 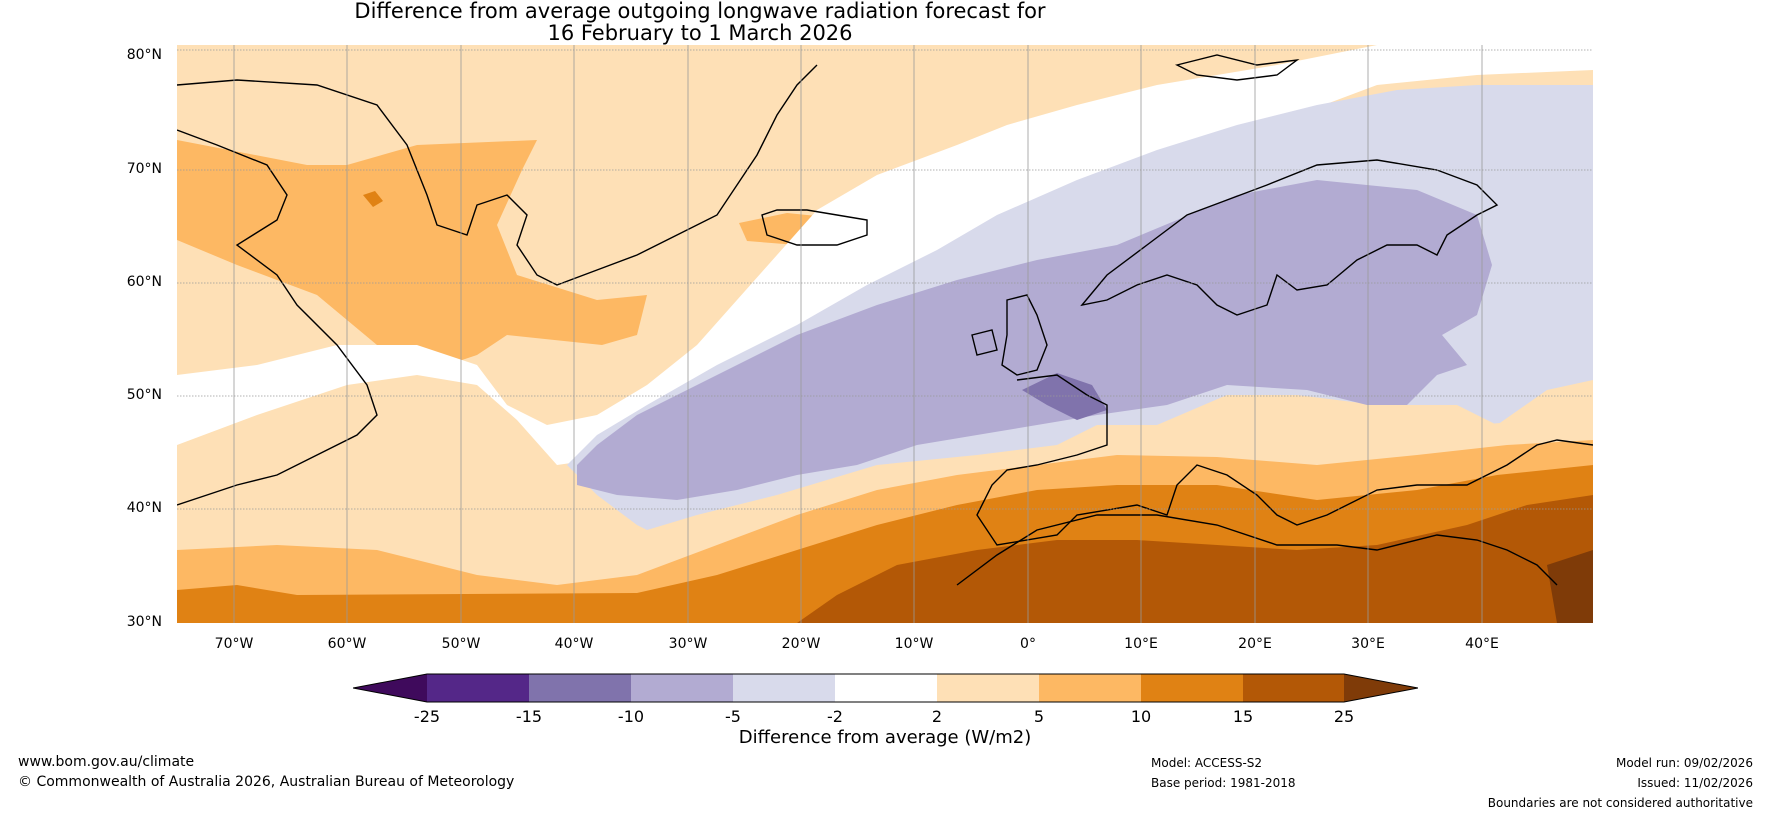 I want to click on colorbar-tick-m2: -2, so click(x=835, y=716).